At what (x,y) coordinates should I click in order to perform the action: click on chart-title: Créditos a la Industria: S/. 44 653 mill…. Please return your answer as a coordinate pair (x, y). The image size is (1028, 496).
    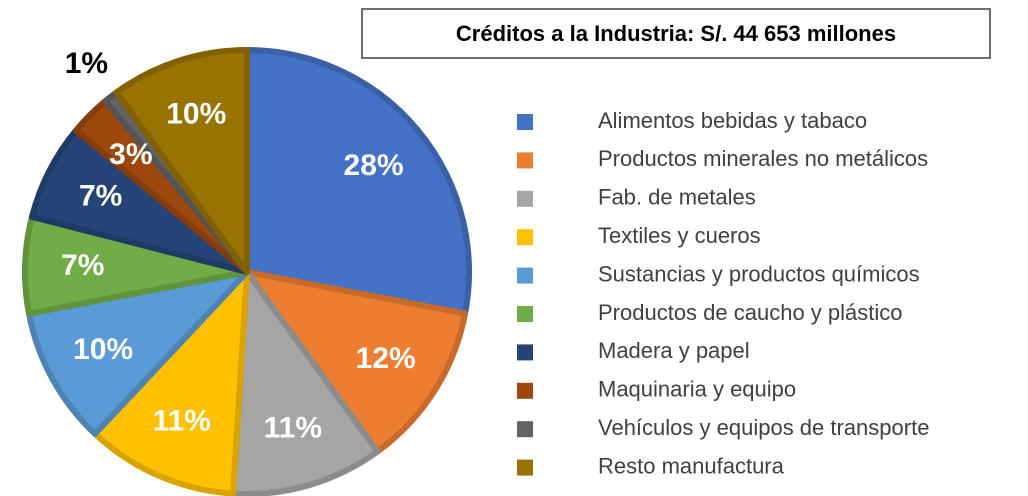
    Looking at the image, I should click on (676, 33).